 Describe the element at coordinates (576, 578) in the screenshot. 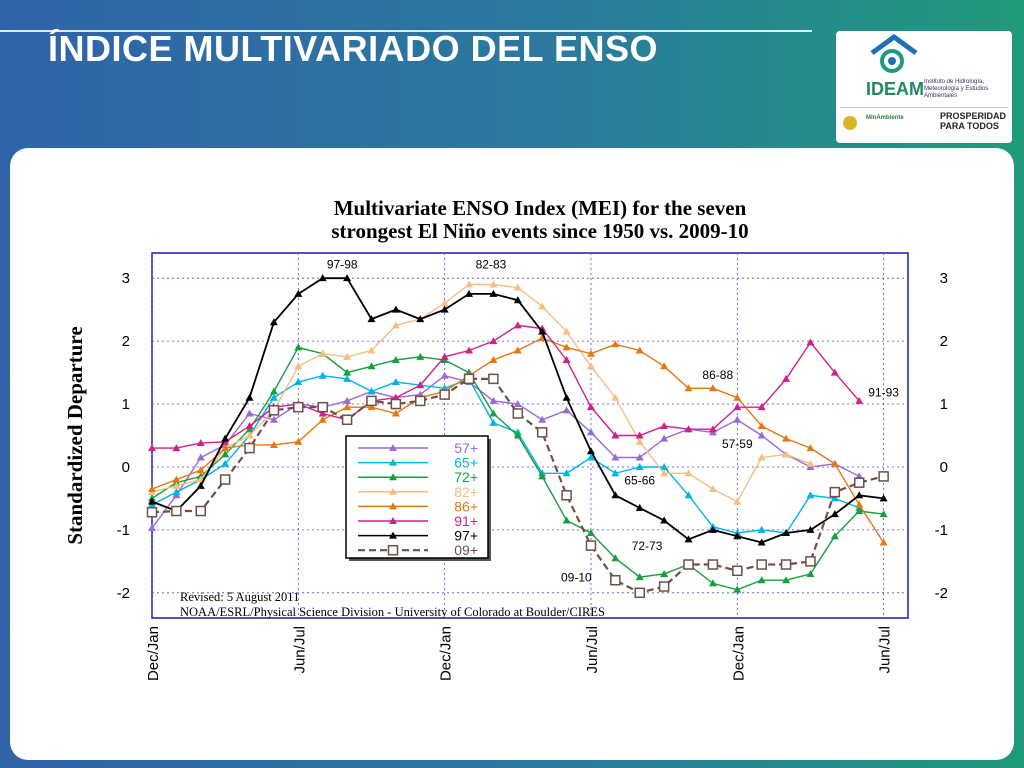

I see `annotation-label: 09-10` at that location.